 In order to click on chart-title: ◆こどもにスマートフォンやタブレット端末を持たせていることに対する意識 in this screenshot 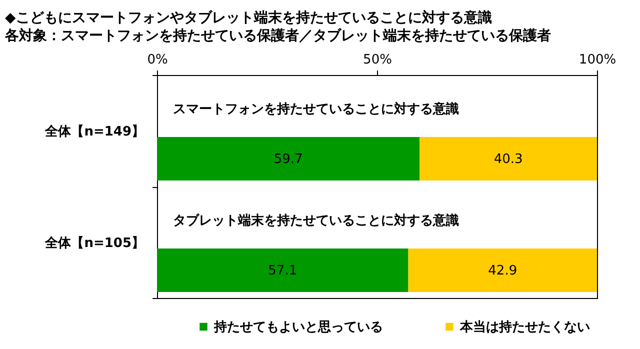, I will do `click(248, 17)`.